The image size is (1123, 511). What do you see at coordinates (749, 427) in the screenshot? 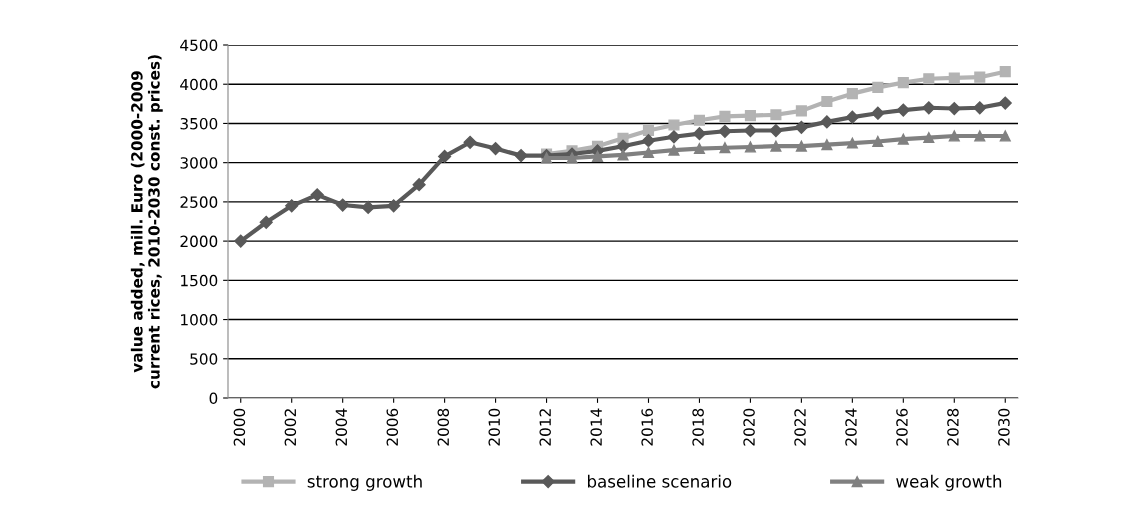
I see `x-tick-label: 2020` at bounding box center [749, 427].